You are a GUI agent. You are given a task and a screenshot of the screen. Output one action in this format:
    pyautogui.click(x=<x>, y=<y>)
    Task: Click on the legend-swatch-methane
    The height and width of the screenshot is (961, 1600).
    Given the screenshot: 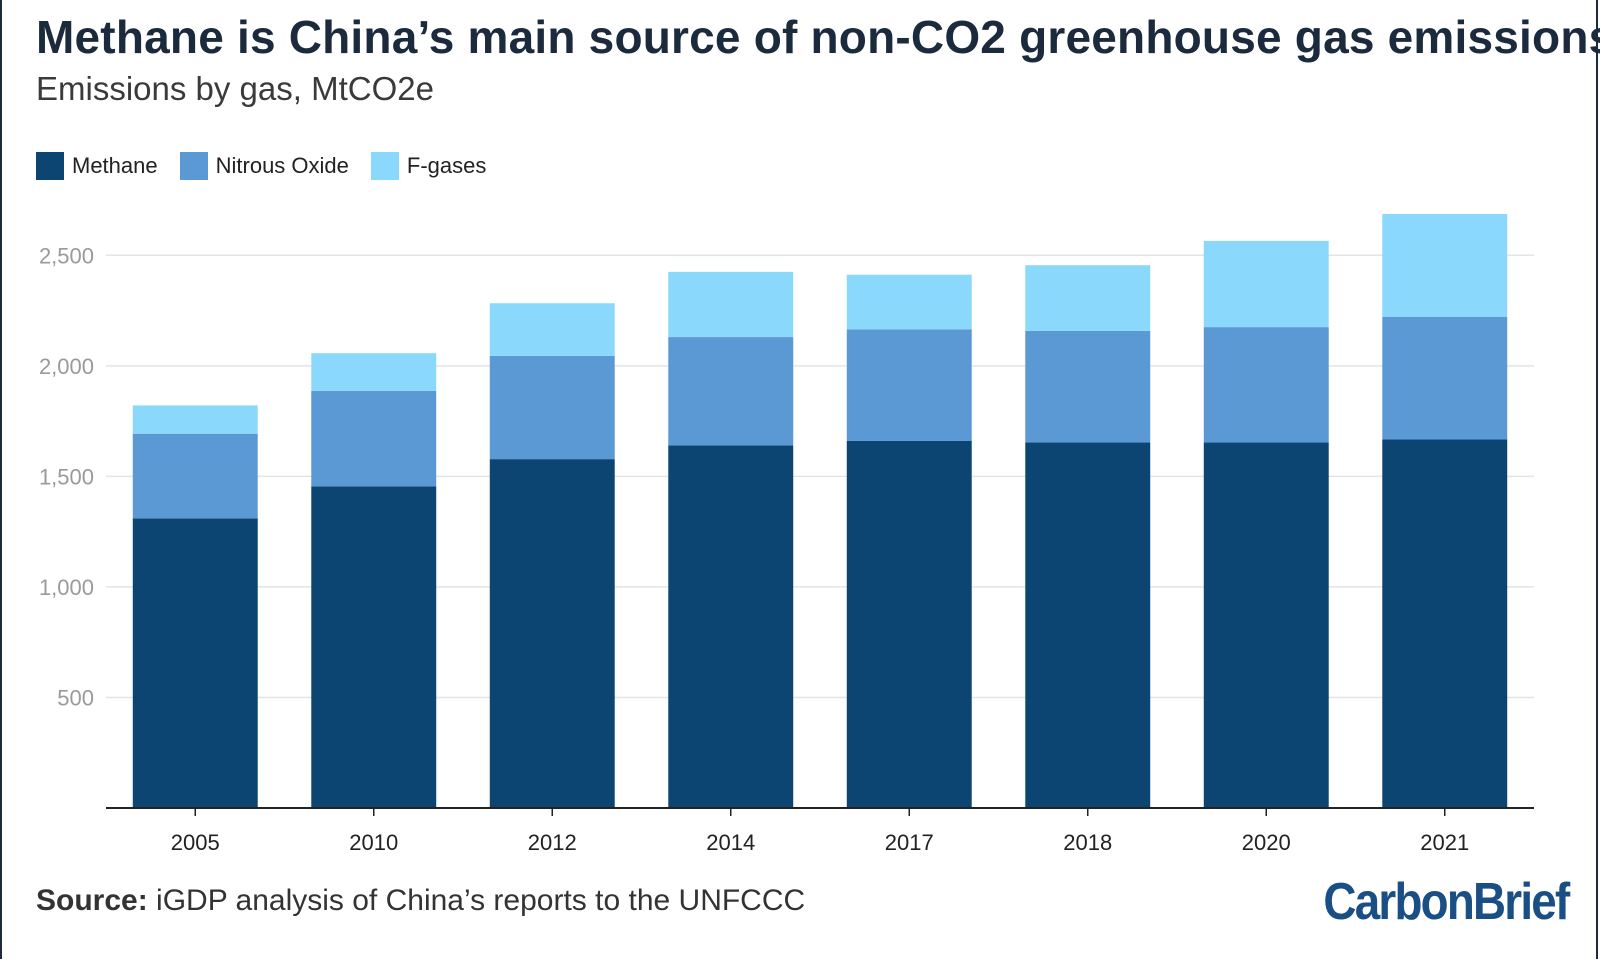 What is the action you would take?
    pyautogui.click(x=50, y=166)
    